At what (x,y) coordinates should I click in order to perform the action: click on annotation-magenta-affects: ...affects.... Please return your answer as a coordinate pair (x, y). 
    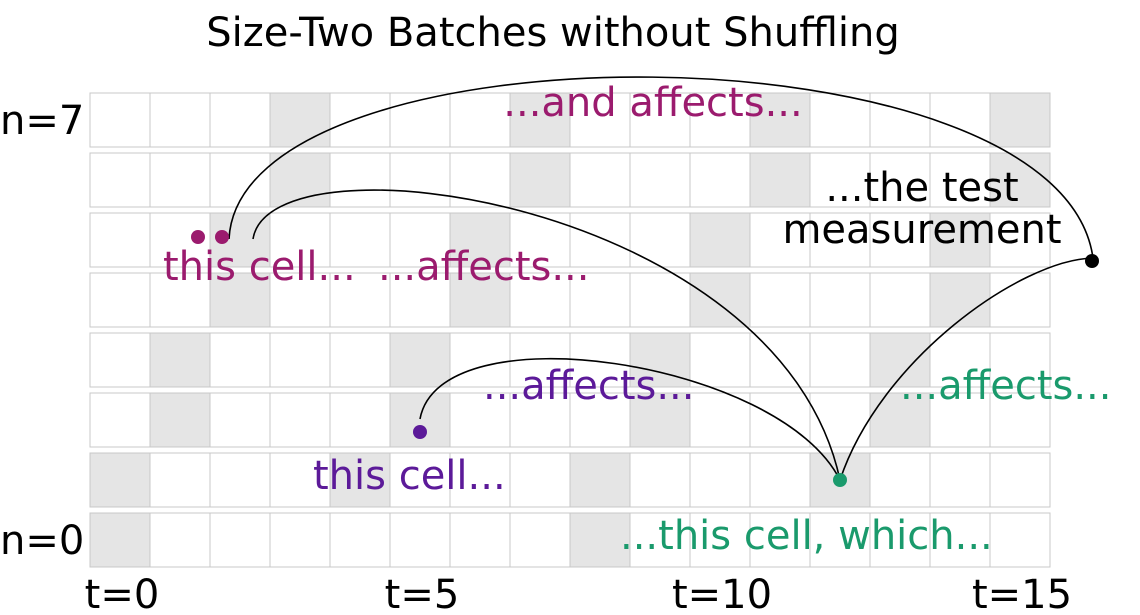
    Looking at the image, I should click on (483, 267).